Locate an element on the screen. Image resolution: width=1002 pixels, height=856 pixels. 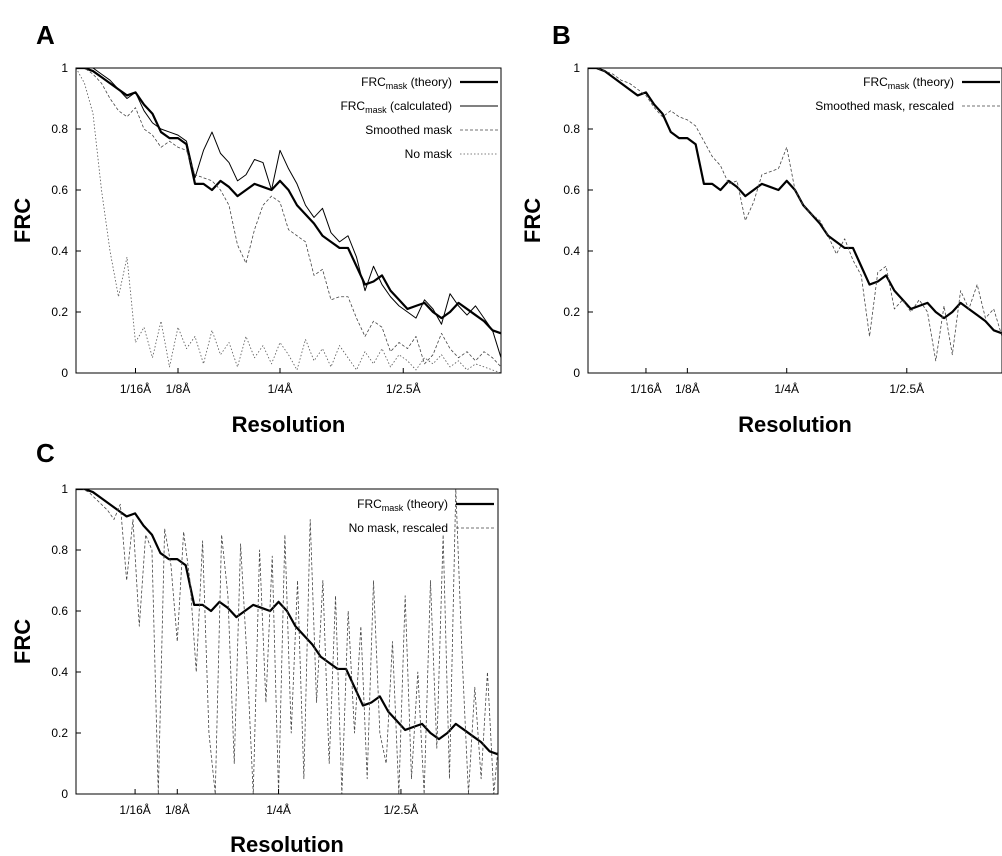
legend-label: Smoothed mask, rescaled is located at coordinates (884, 106).